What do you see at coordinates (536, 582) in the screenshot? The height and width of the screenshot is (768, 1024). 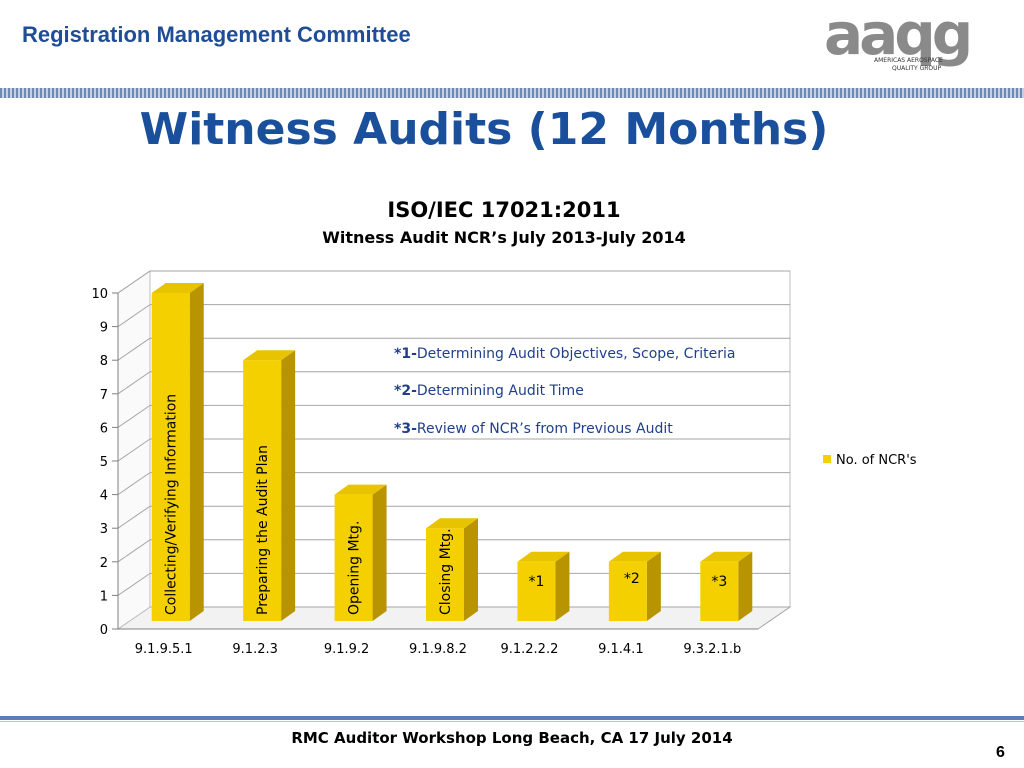 I see `bar-label: *1` at bounding box center [536, 582].